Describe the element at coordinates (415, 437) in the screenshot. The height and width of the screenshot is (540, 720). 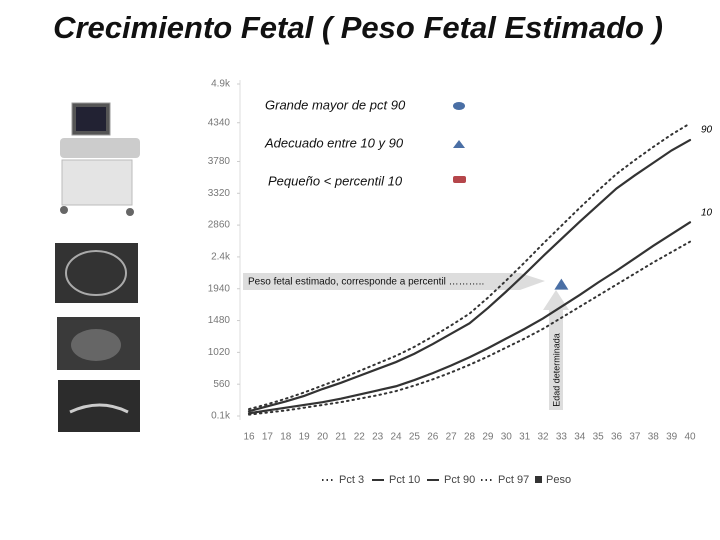
I see `x-tick-label: 25` at that location.